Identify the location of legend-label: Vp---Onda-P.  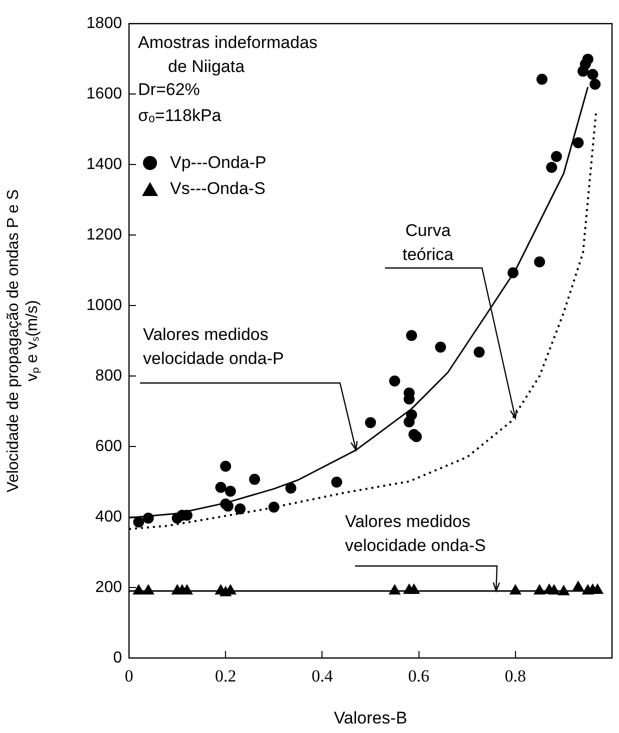
(218, 163).